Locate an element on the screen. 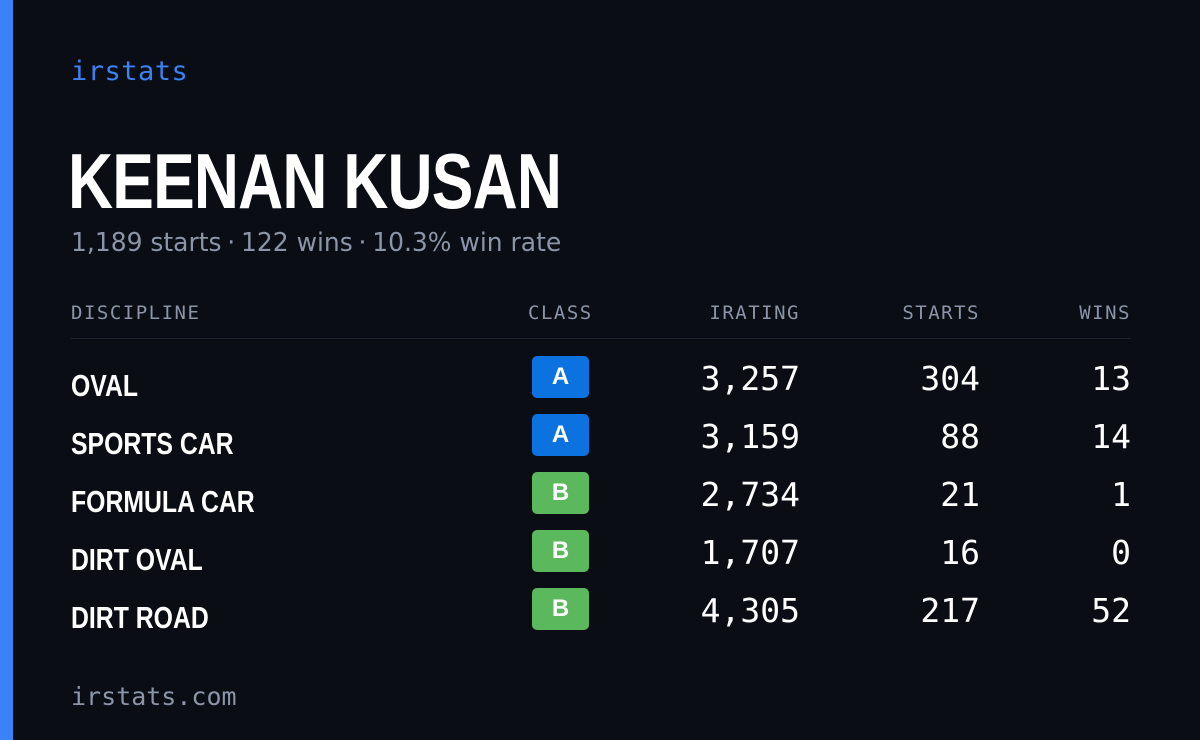 The height and width of the screenshot is (740, 1200). table-row: SPORTS CAR A 3,159 88 14 is located at coordinates (601, 441).